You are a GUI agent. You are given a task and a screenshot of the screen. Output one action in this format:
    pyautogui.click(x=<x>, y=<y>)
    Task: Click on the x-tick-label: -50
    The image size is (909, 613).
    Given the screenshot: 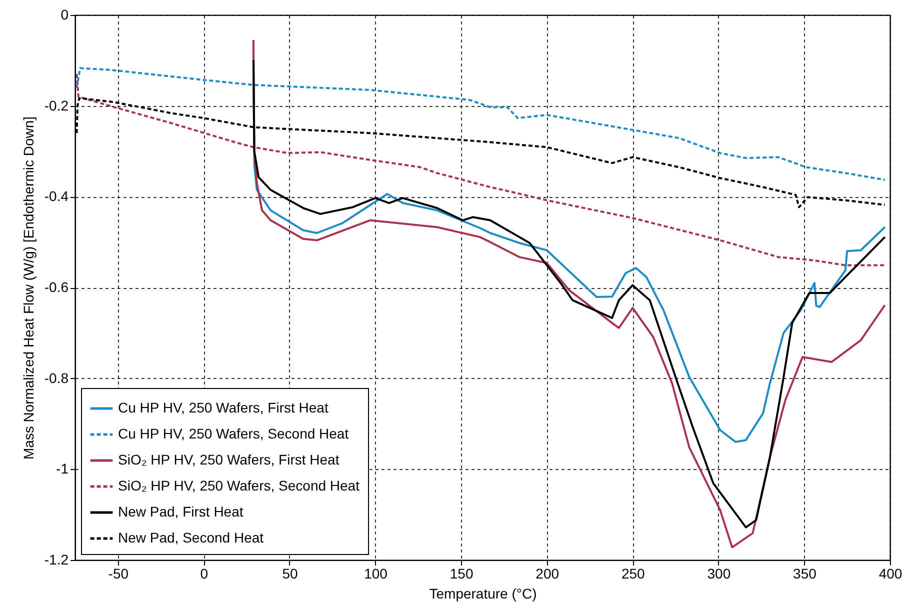 What is the action you would take?
    pyautogui.click(x=118, y=574)
    